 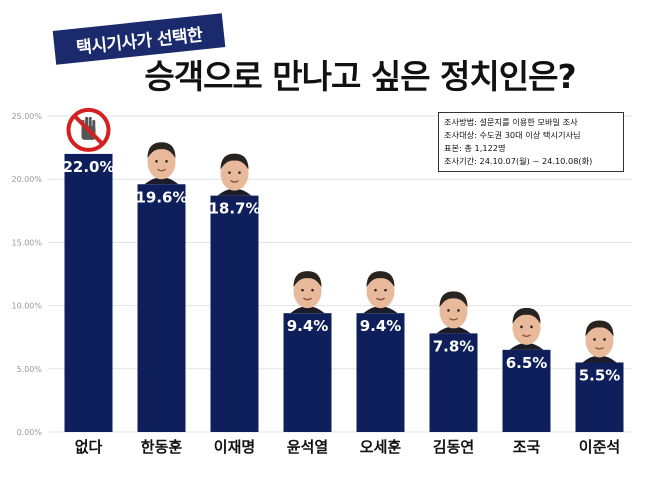 I want to click on category-label: 없다, so click(x=89, y=447).